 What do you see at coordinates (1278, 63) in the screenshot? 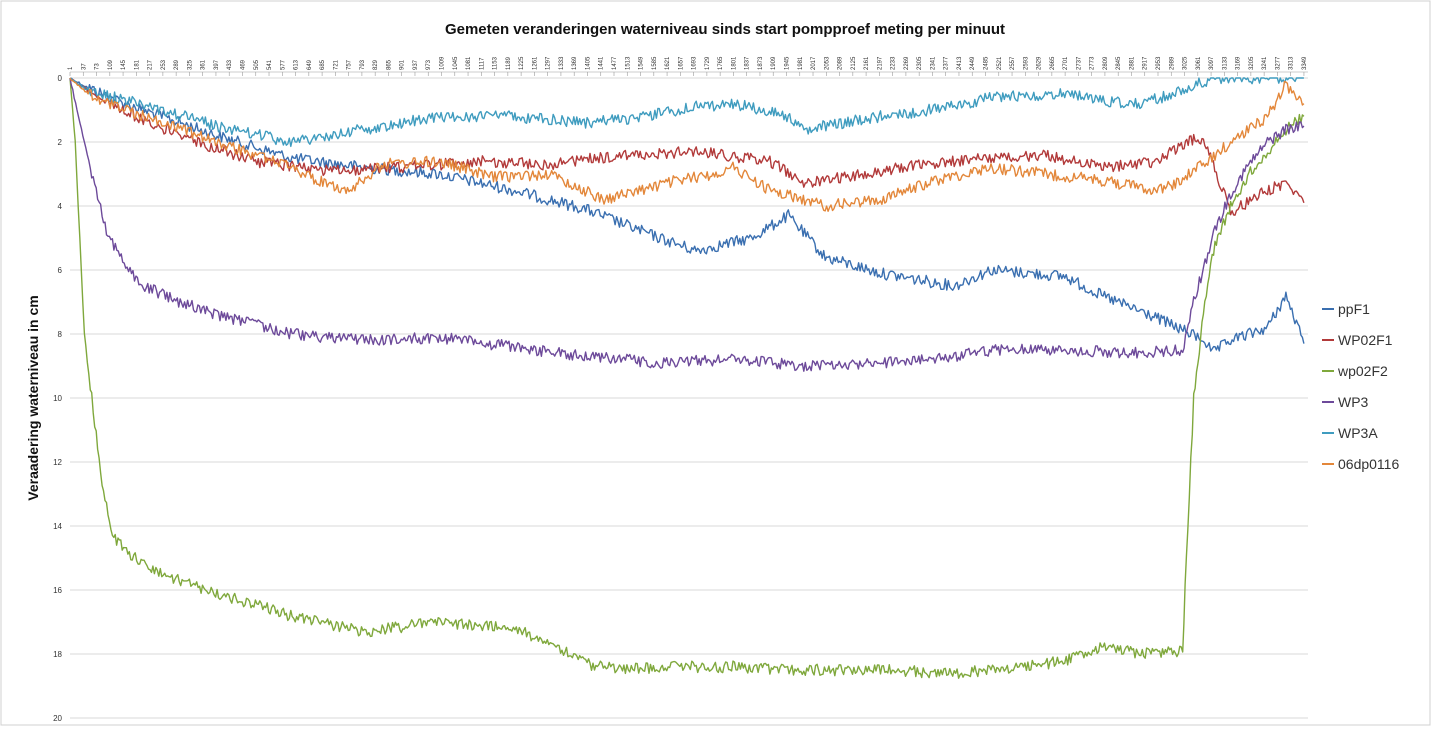
I see `x-tick-label: 3277` at bounding box center [1278, 63].